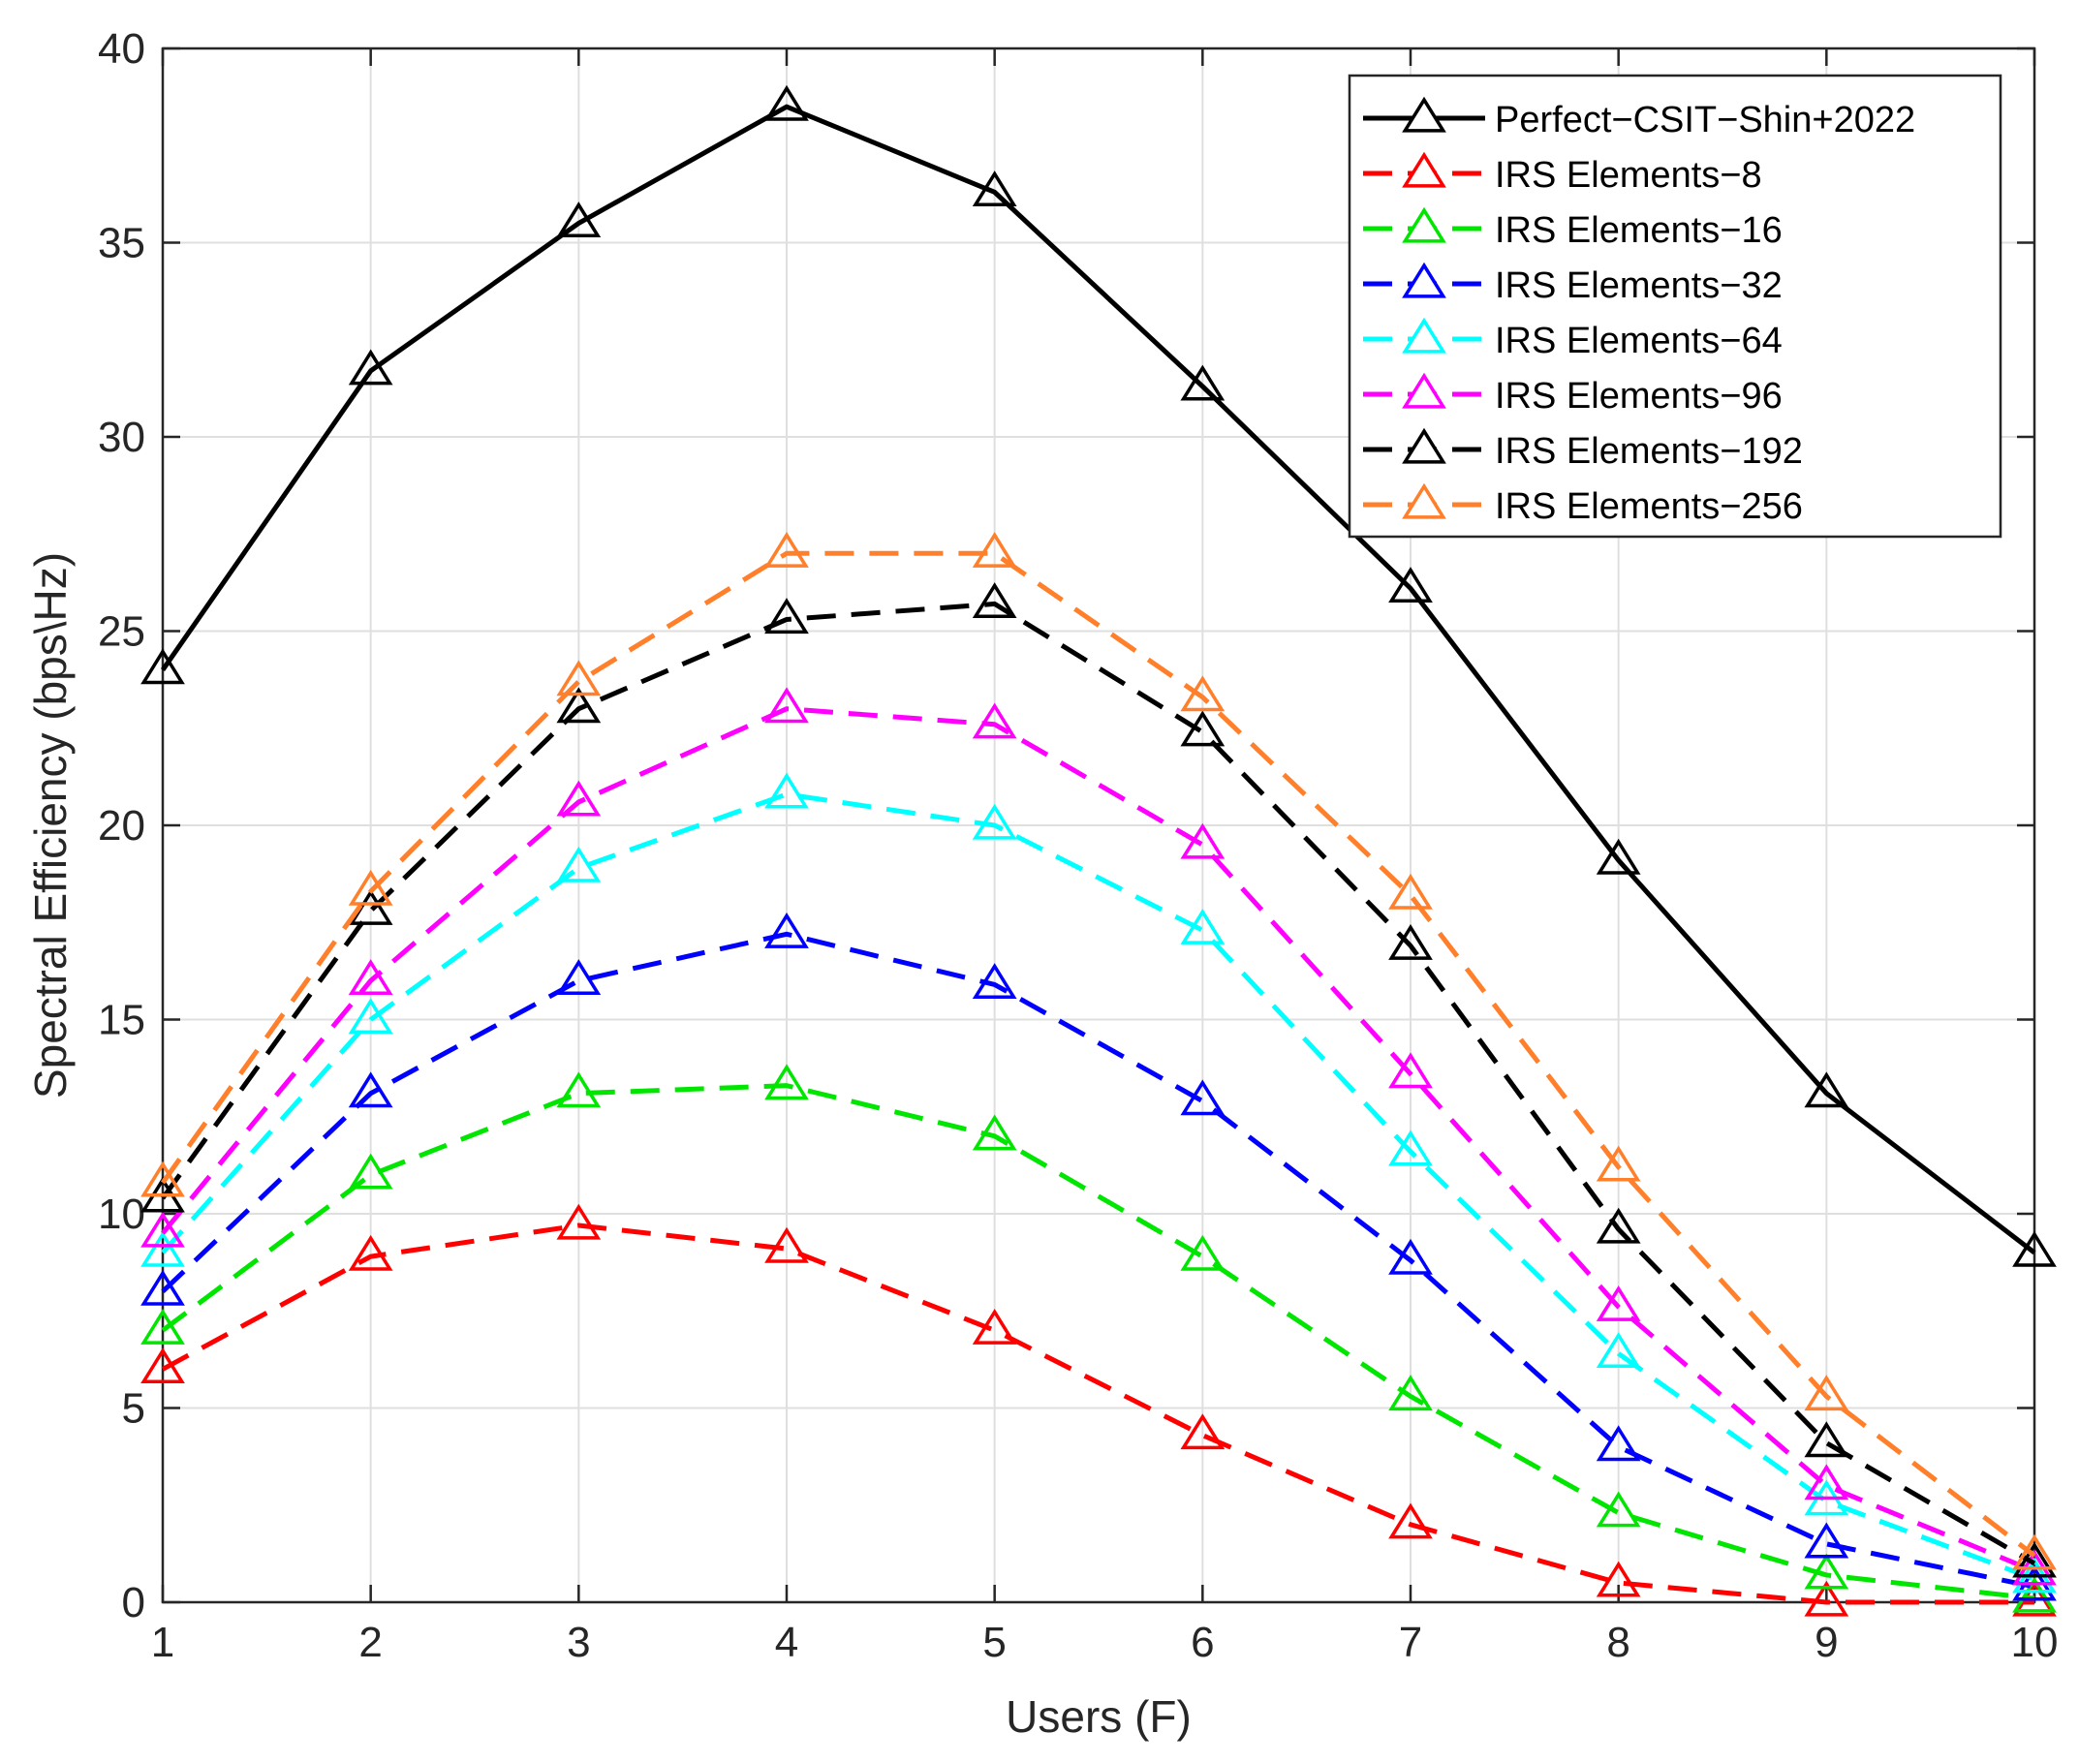  I want to click on y-axis-label: Spectral Efficiency (bps\Hz), so click(50, 825).